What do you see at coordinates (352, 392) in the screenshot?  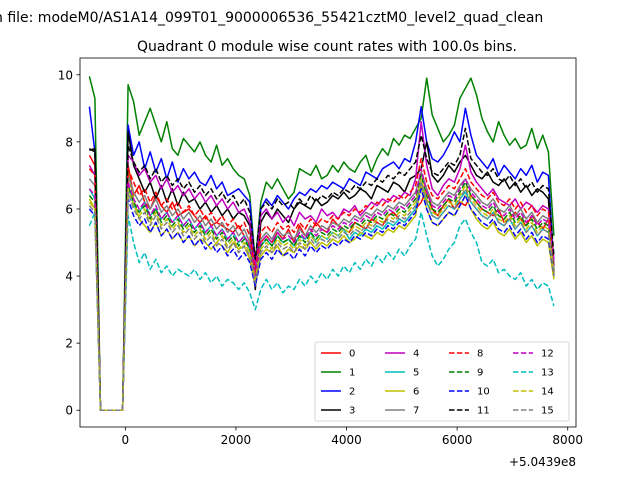 I see `legend-label-2: 2` at bounding box center [352, 392].